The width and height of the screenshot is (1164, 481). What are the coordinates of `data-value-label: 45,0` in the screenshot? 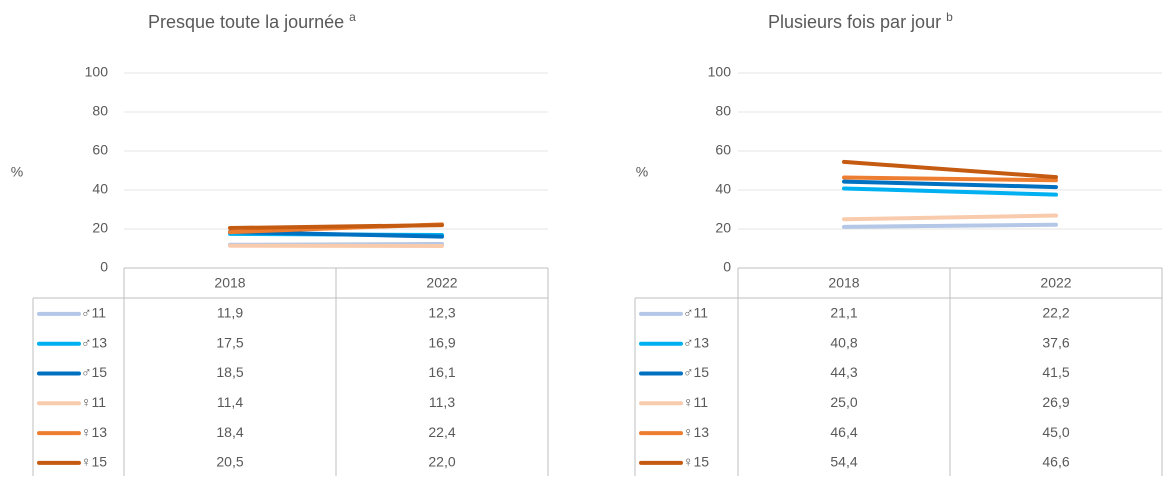 It's located at (1055, 432).